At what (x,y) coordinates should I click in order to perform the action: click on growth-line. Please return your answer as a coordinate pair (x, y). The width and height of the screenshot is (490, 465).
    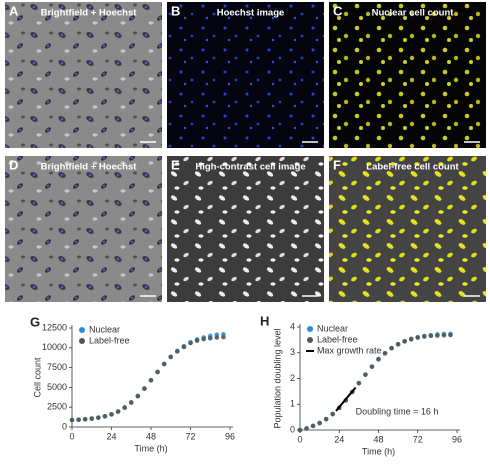
    Looking at the image, I should click on (346, 399).